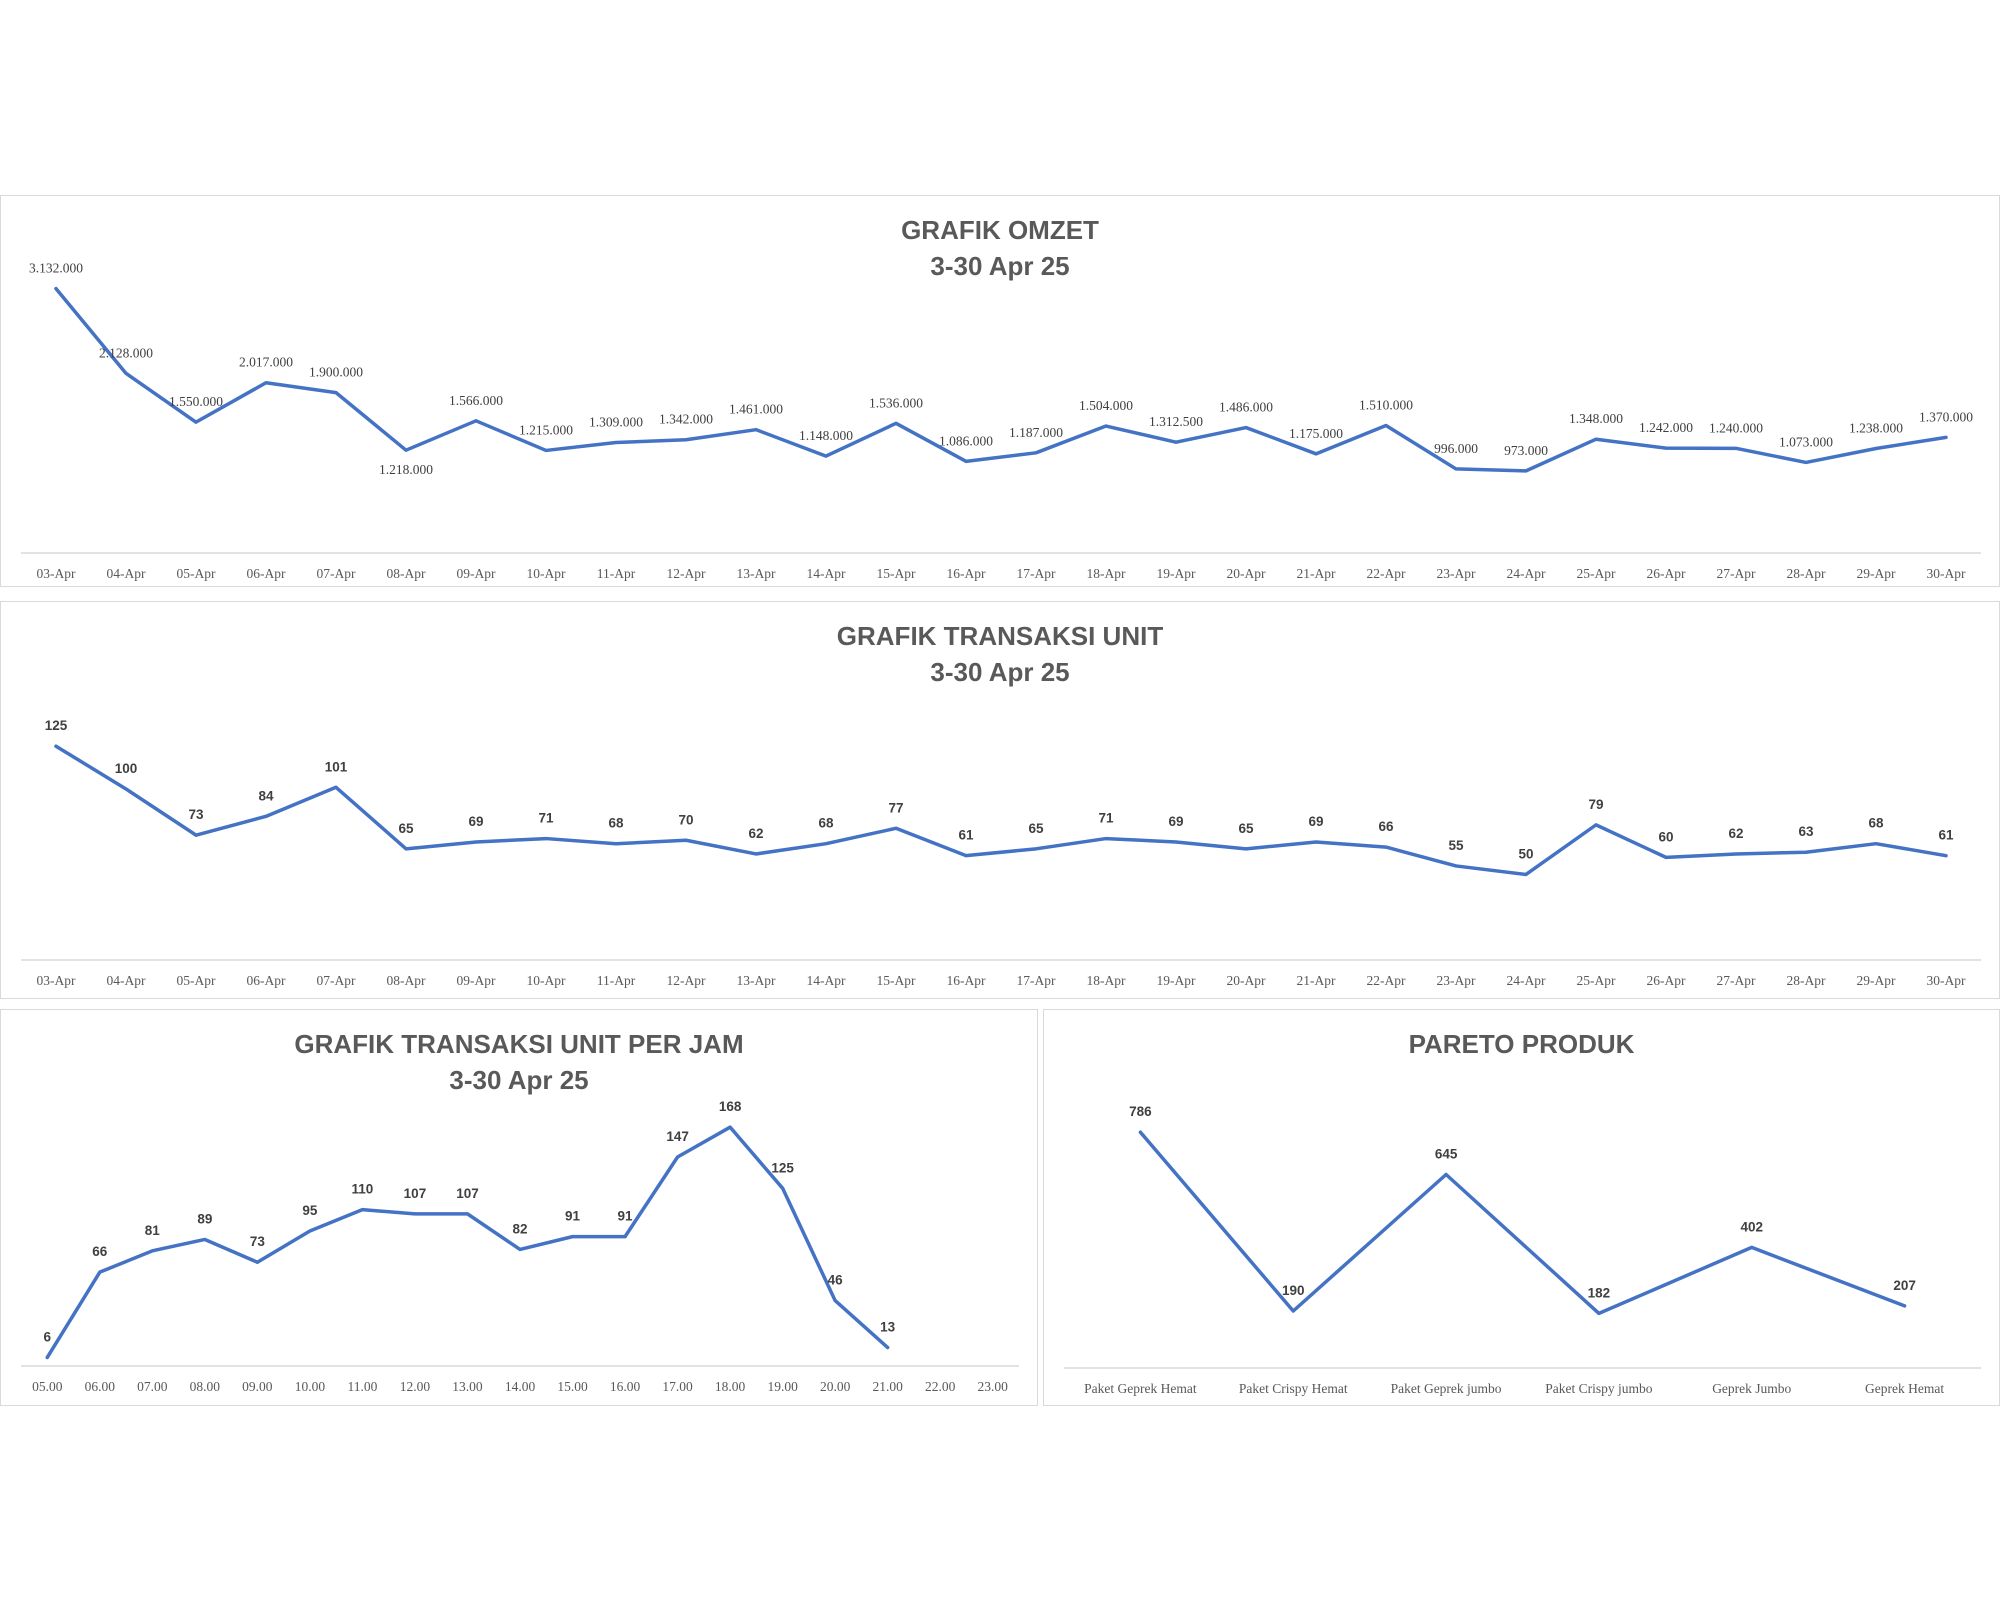 Image resolution: width=2000 pixels, height=1600 pixels. What do you see at coordinates (1316, 980) in the screenshot?
I see `x-tick-label: 21-Apr` at bounding box center [1316, 980].